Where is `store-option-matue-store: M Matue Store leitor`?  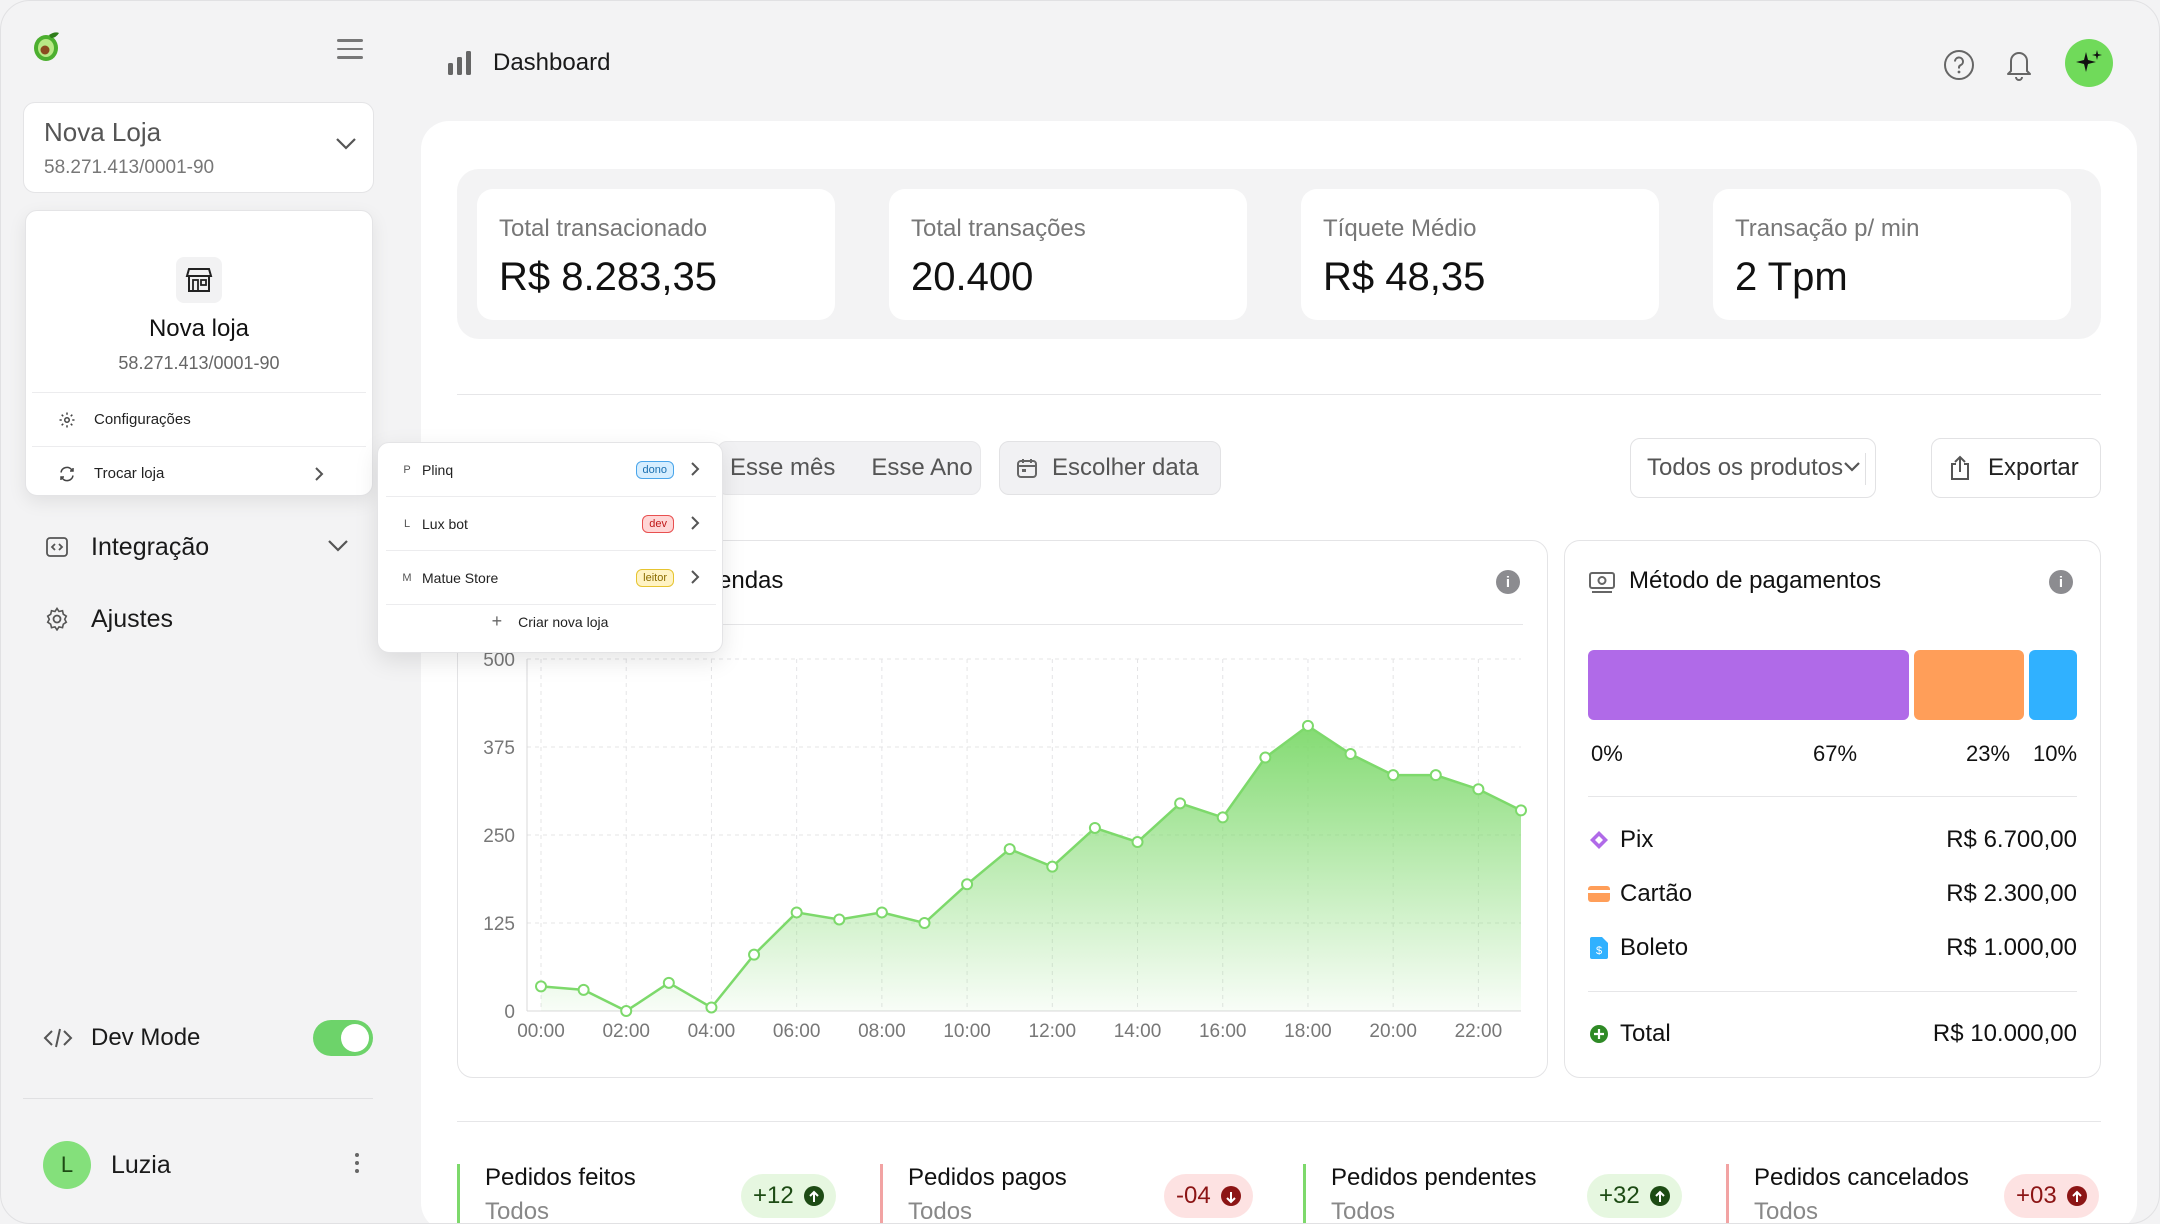
store-option-matue-store: M Matue Store leitor is located at coordinates (551, 578).